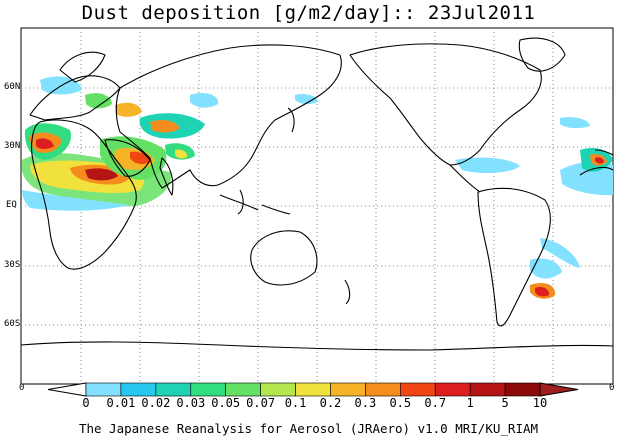 The width and height of the screenshot is (617, 438). What do you see at coordinates (86, 403) in the screenshot?
I see `colorbar-tick-label: 0` at bounding box center [86, 403].